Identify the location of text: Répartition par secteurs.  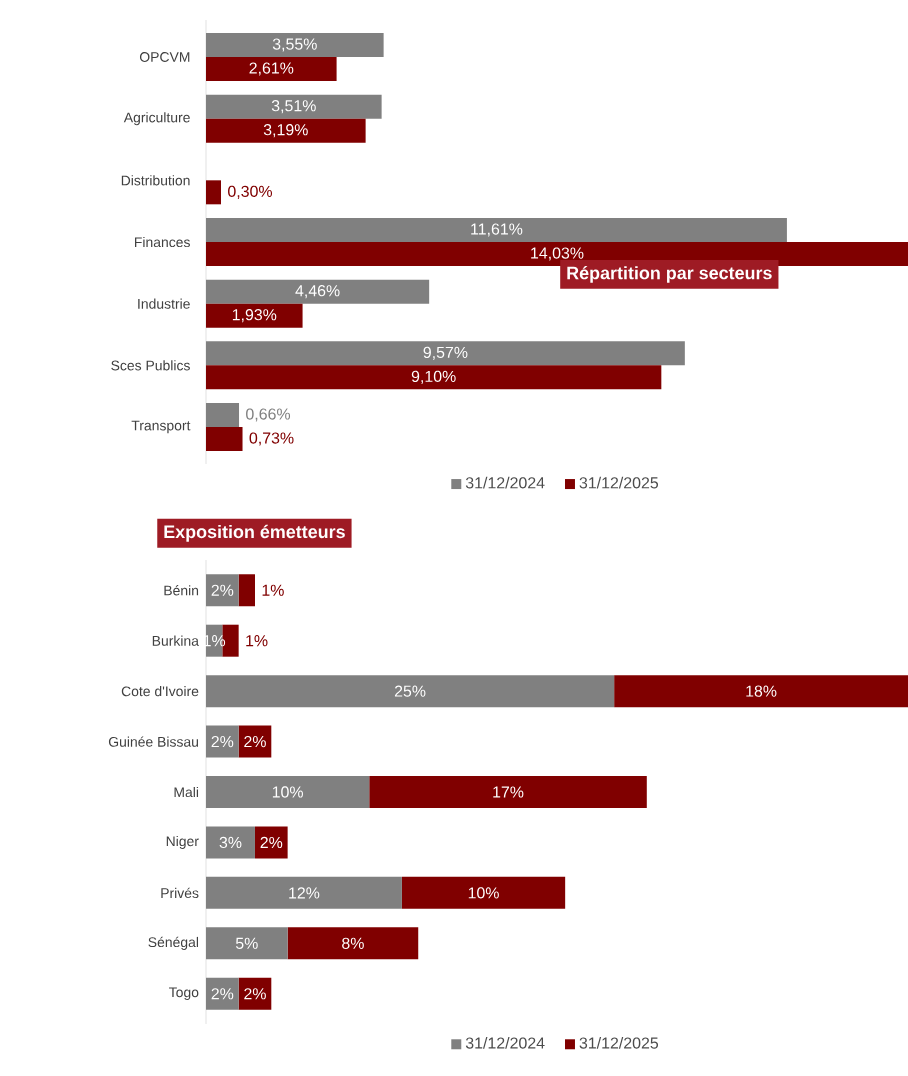
(669, 274).